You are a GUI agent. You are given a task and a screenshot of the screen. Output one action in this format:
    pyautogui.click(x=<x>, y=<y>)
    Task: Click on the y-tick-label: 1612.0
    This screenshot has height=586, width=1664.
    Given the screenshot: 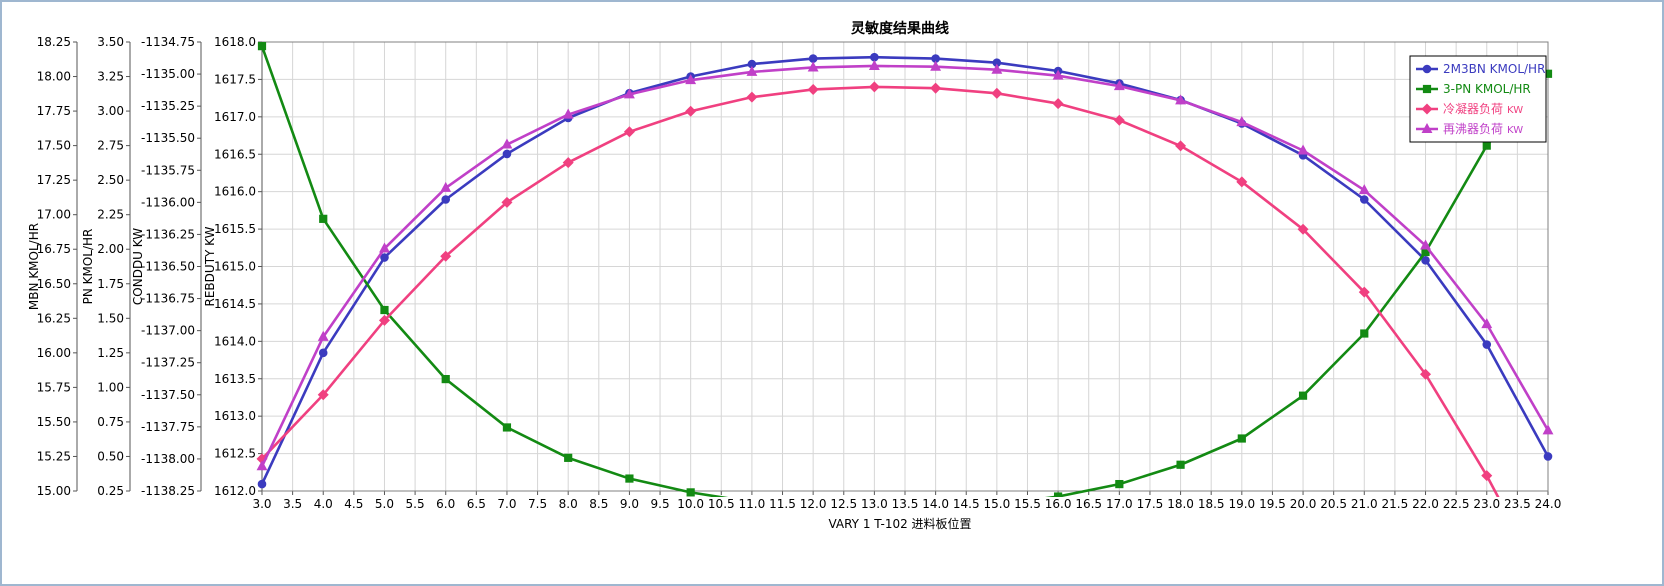 What is the action you would take?
    pyautogui.click(x=235, y=491)
    